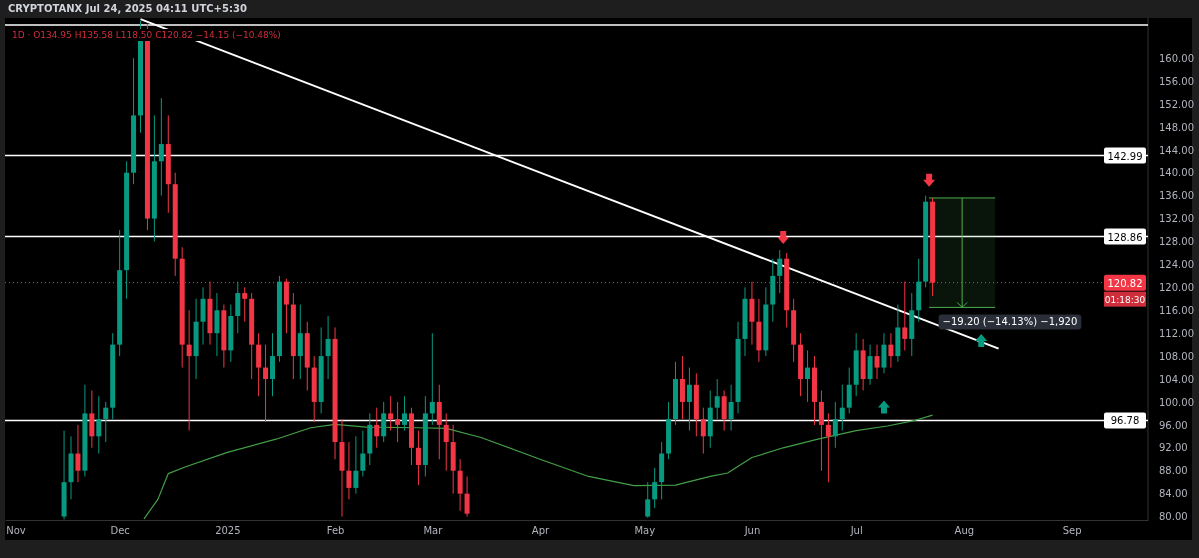  Describe the element at coordinates (1176, 402) in the screenshot. I see `y-tick-label: 100.00` at that location.